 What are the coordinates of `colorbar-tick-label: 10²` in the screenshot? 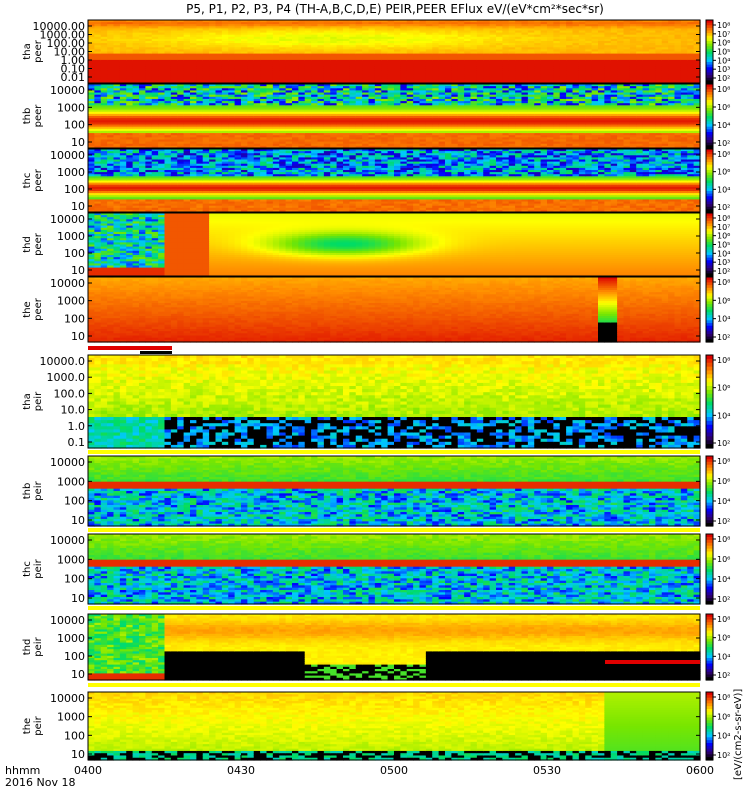 It's located at (723, 78).